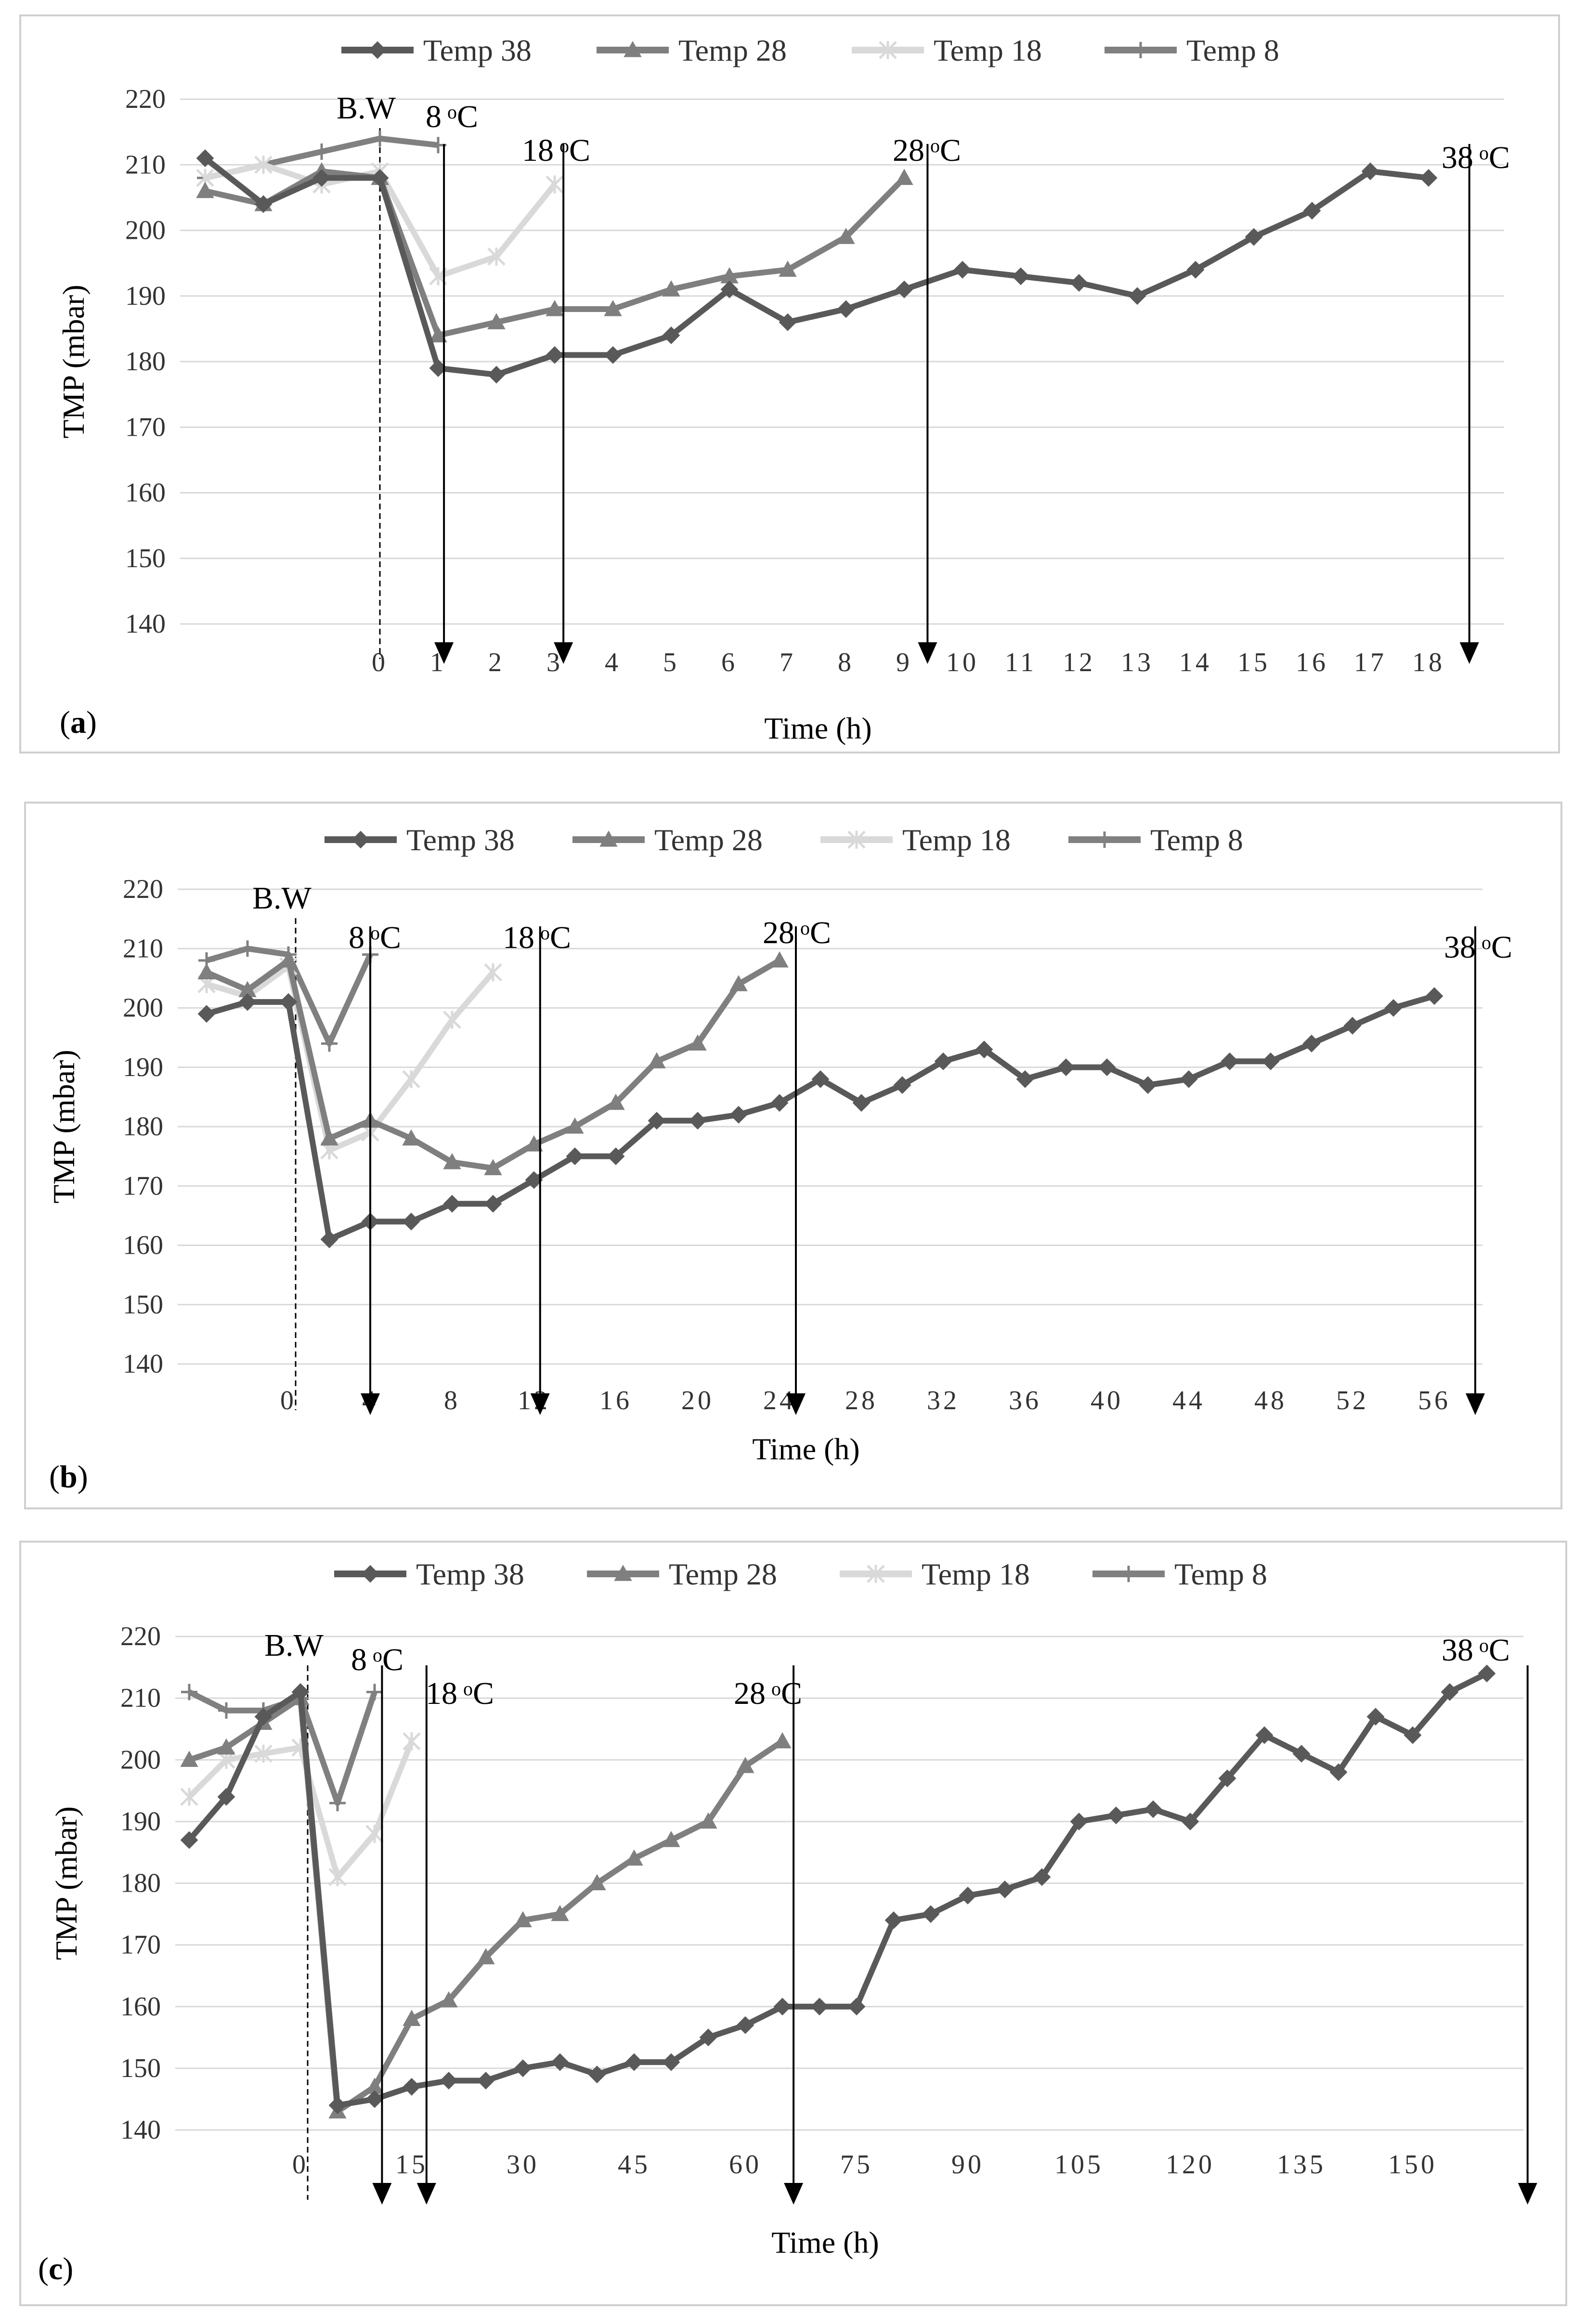 The image size is (1586, 2324). Describe the element at coordinates (375, 938) in the screenshot. I see `temperature-label: 8 oC` at that location.